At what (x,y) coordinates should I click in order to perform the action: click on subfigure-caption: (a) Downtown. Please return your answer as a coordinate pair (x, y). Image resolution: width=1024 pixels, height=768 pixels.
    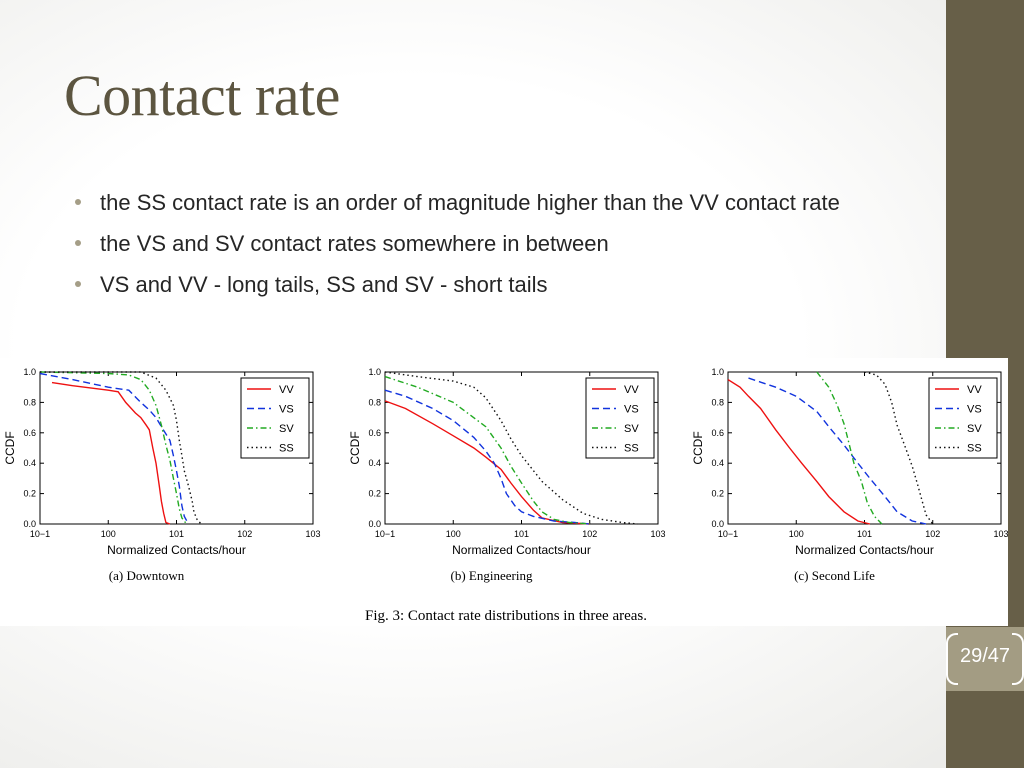
    Looking at the image, I should click on (147, 575).